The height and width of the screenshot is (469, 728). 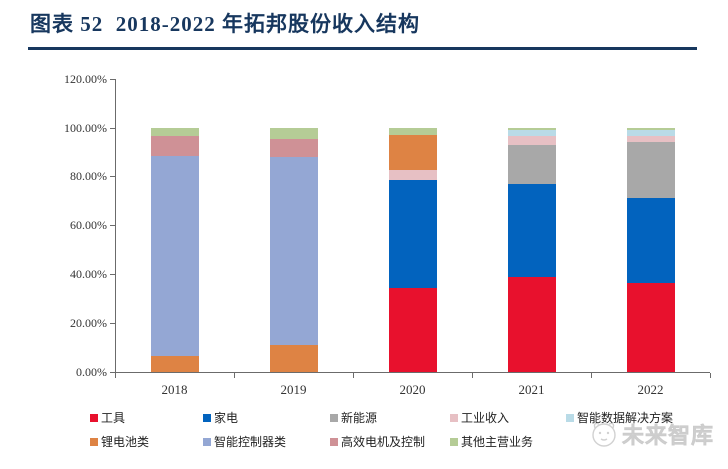 I want to click on stacked-bar-2018, so click(x=174, y=249).